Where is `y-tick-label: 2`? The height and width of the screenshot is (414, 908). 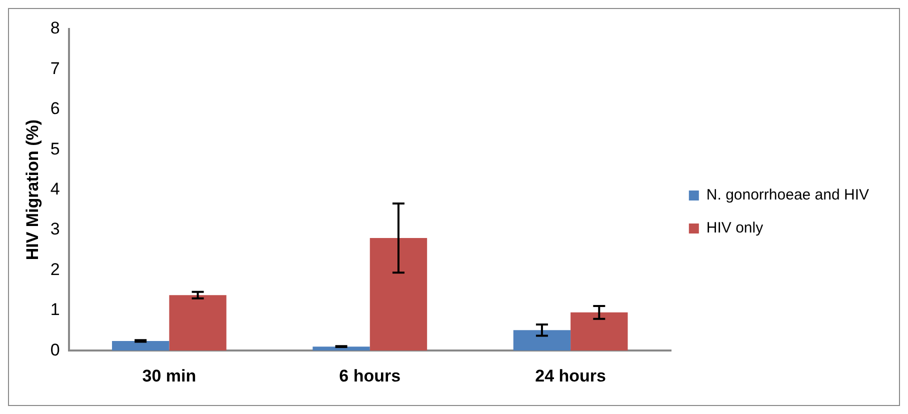
y-tick-label: 2 is located at coordinates (55, 269).